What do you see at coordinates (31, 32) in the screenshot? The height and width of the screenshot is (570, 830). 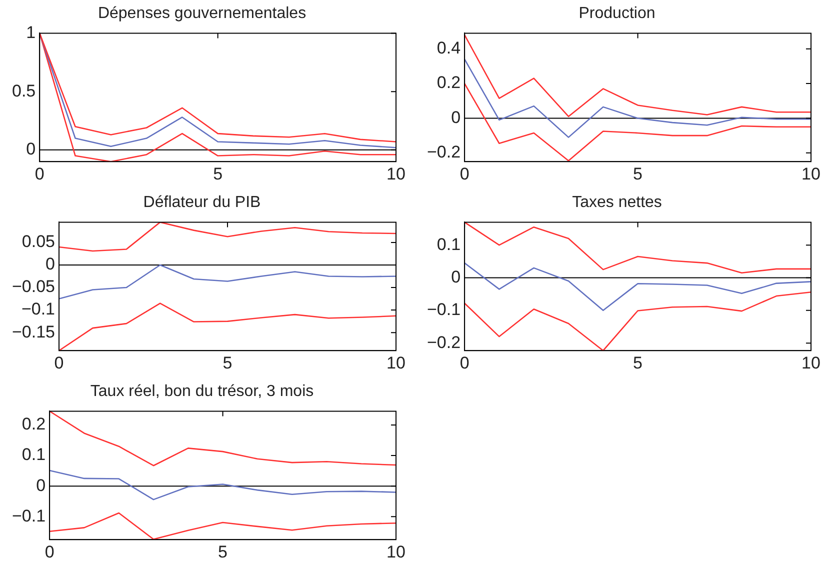 I see `y-tick-label: 1` at bounding box center [31, 32].